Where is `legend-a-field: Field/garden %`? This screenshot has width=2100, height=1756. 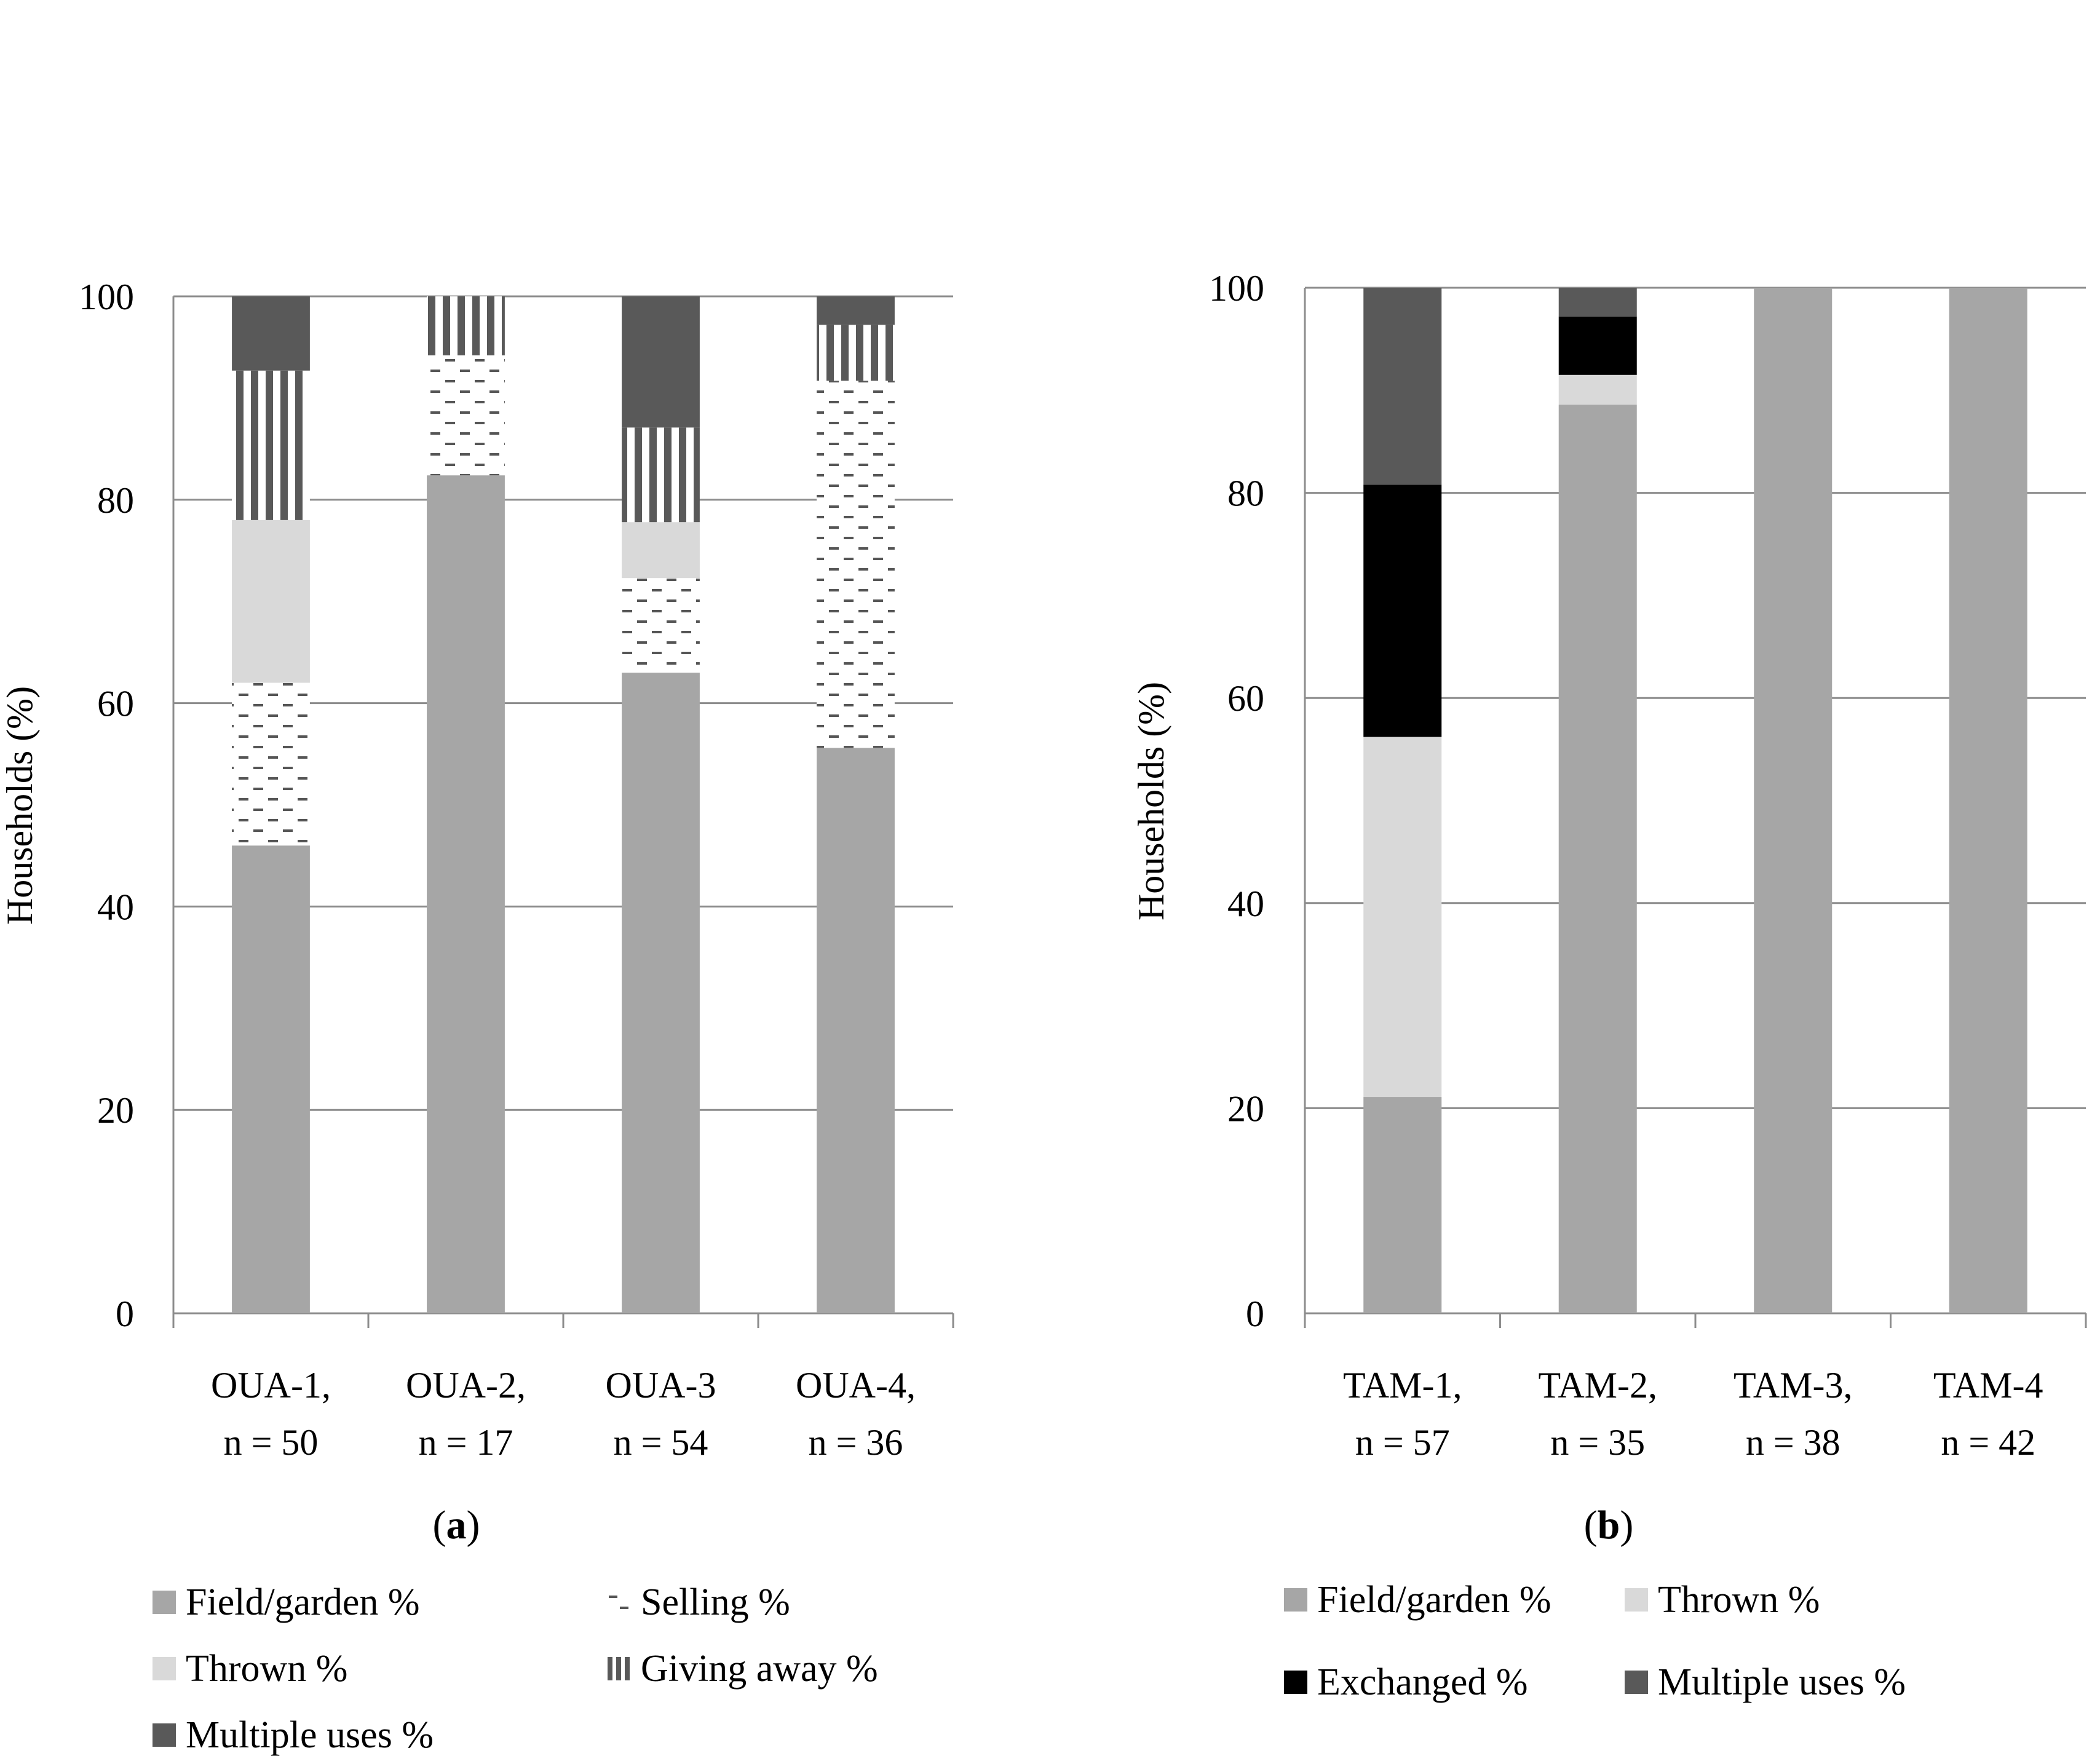
legend-a-field: Field/garden % is located at coordinates (286, 1602).